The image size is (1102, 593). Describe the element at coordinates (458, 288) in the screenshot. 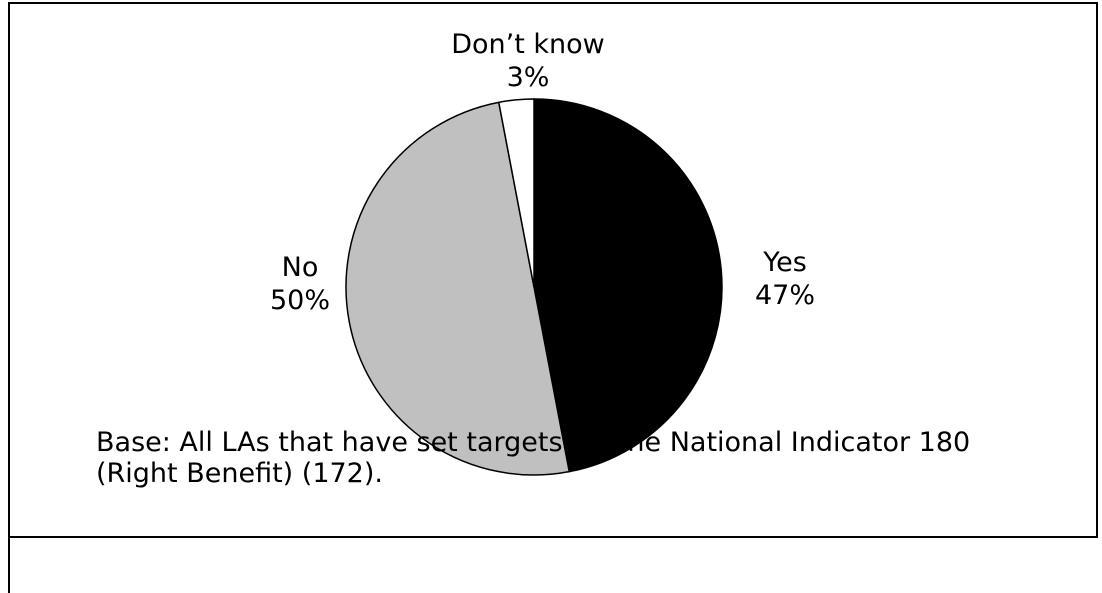

I see `pie-slice-no` at that location.